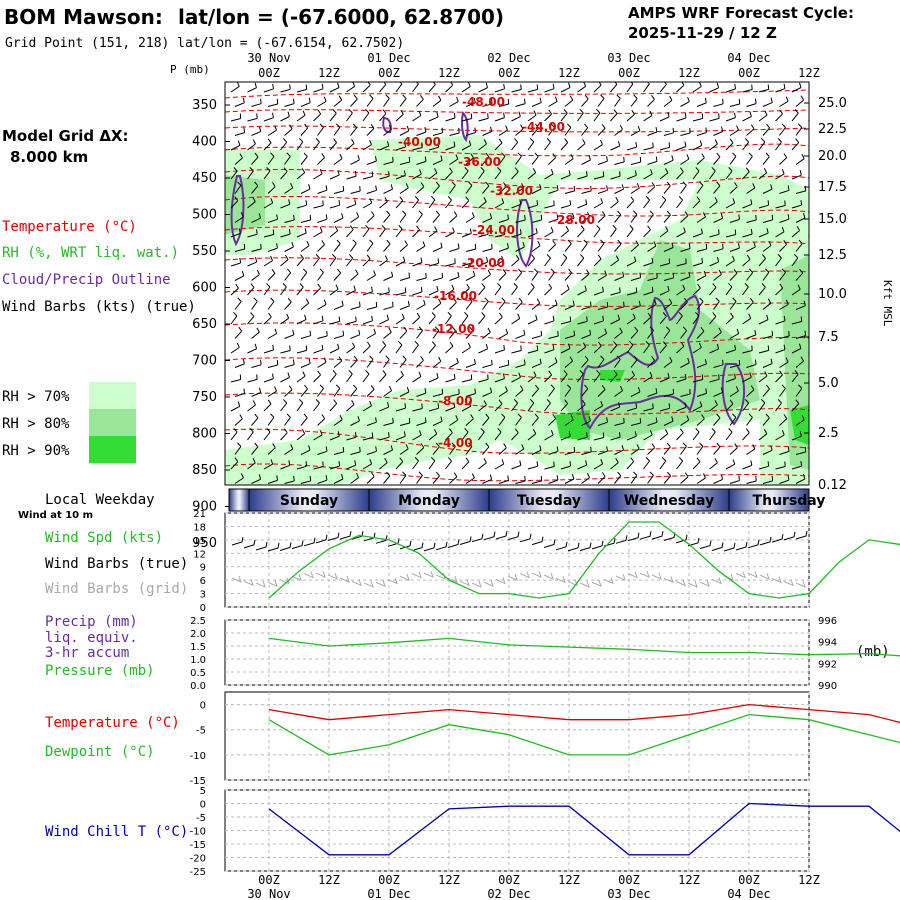 The width and height of the screenshot is (900, 900). I want to click on wind-barbs-grid-label: Wind Barbs (grid), so click(116, 589).